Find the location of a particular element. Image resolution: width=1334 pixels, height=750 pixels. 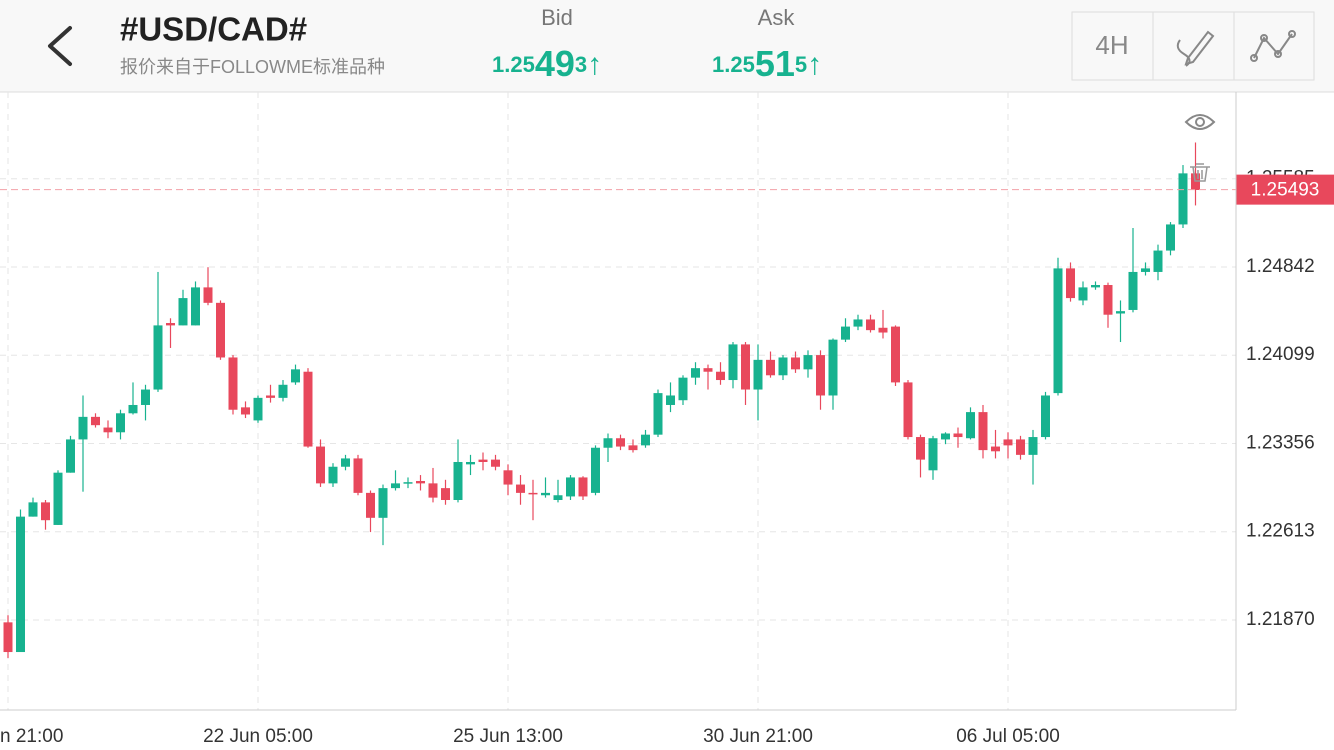

bid-price: 1.25493↑ is located at coordinates (547, 63).